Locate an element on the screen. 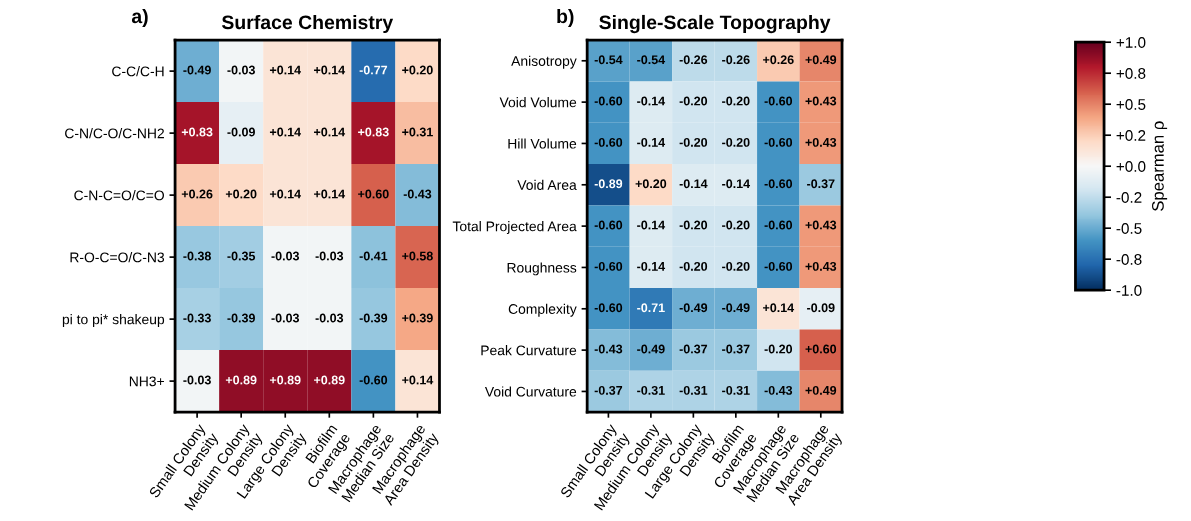  color-bar-label: -0.8 is located at coordinates (1129, 259).